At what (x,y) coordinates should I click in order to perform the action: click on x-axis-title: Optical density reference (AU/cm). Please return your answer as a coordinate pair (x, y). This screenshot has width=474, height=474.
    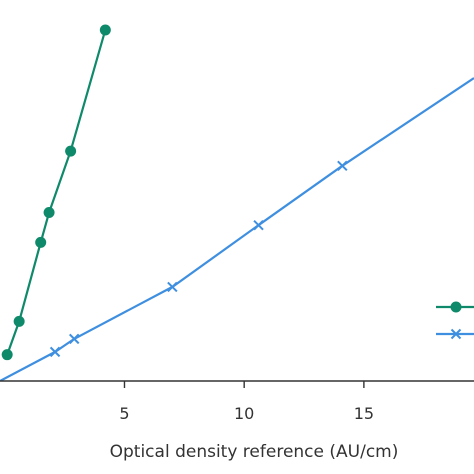
    Looking at the image, I should click on (254, 452).